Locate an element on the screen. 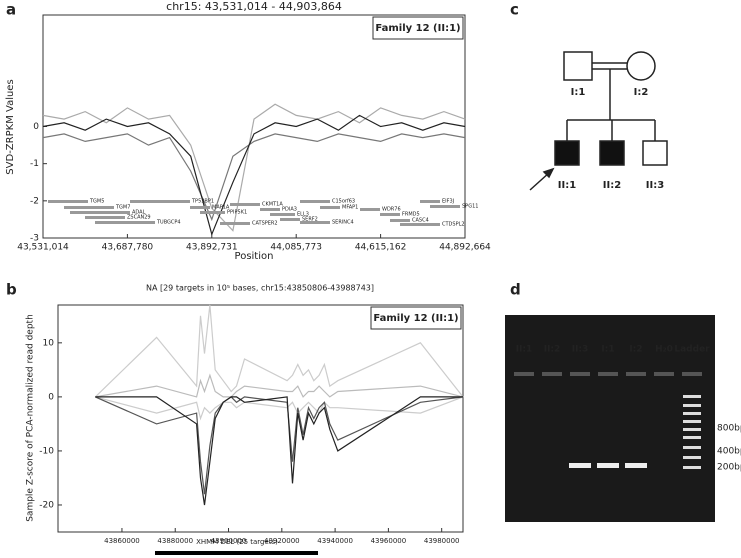 The image size is (741, 558). pedigree-label: II:1 is located at coordinates (567, 185).